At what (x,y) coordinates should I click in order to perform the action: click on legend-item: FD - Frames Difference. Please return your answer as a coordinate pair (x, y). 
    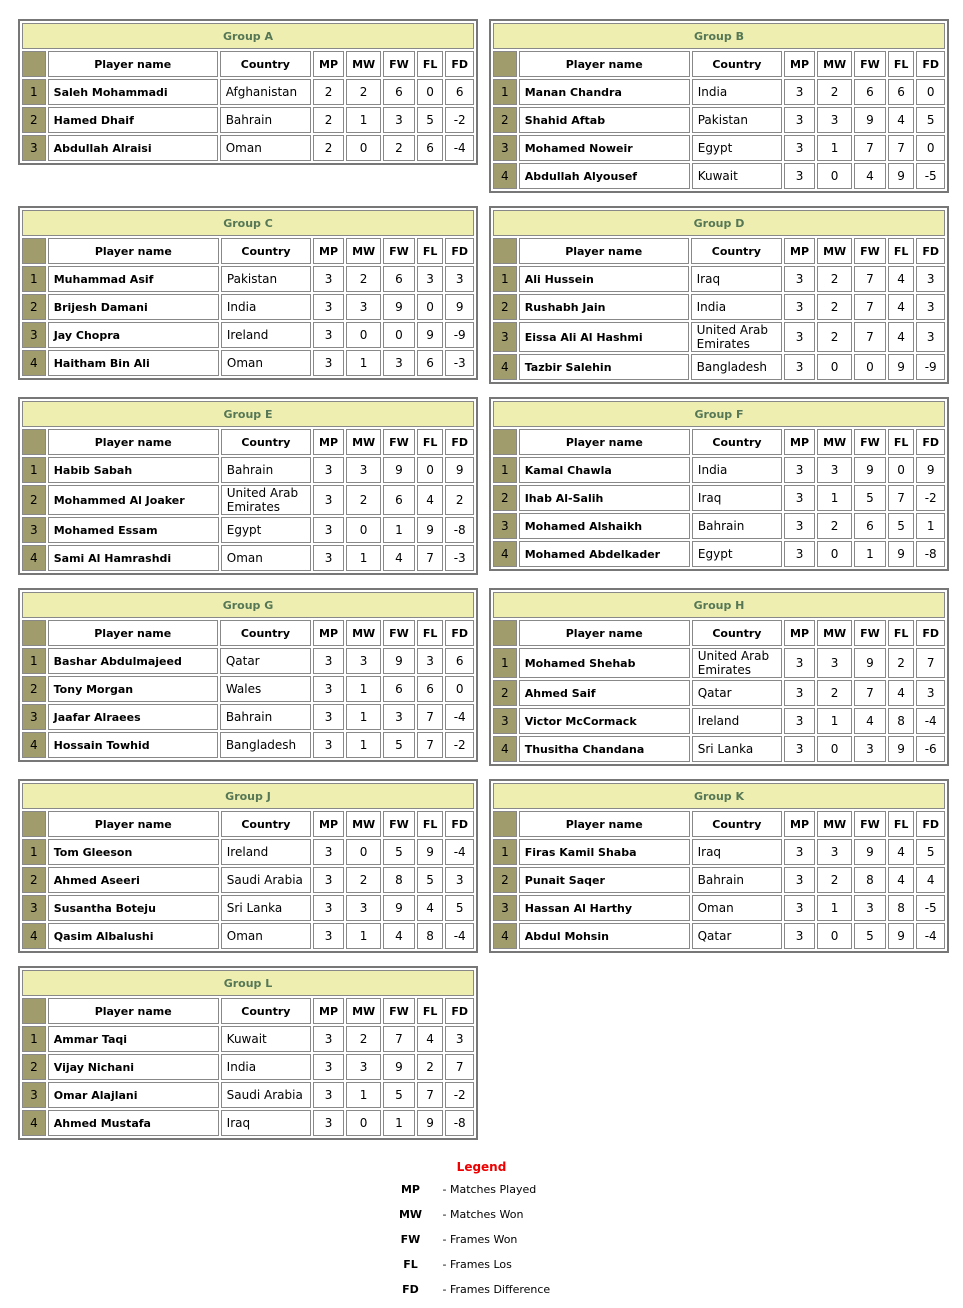
    Looking at the image, I should click on (481, 1295).